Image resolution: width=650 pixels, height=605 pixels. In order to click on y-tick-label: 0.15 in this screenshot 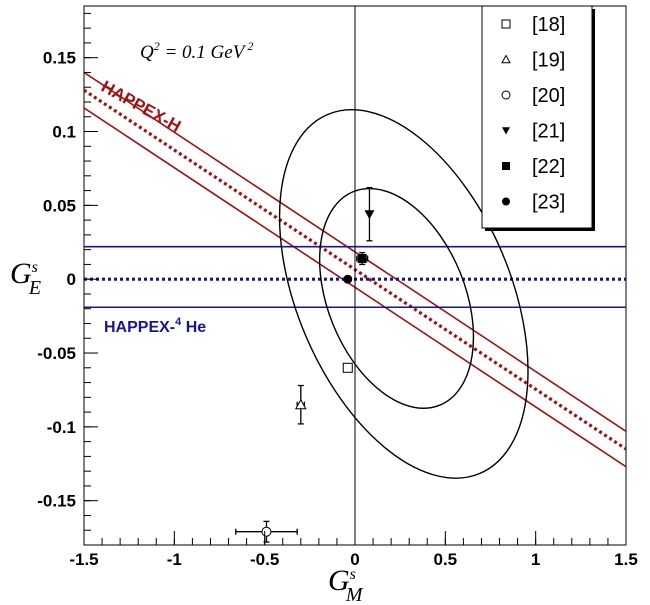, I will do `click(59, 58)`.